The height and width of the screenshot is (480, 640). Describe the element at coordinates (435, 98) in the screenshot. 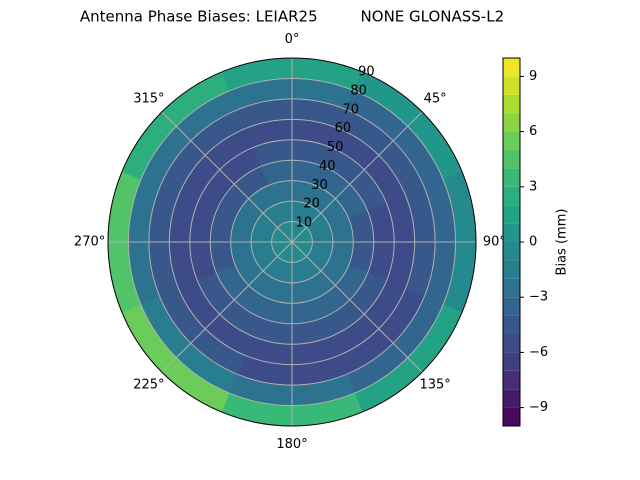

I see `theta-tick-label: 45°` at that location.